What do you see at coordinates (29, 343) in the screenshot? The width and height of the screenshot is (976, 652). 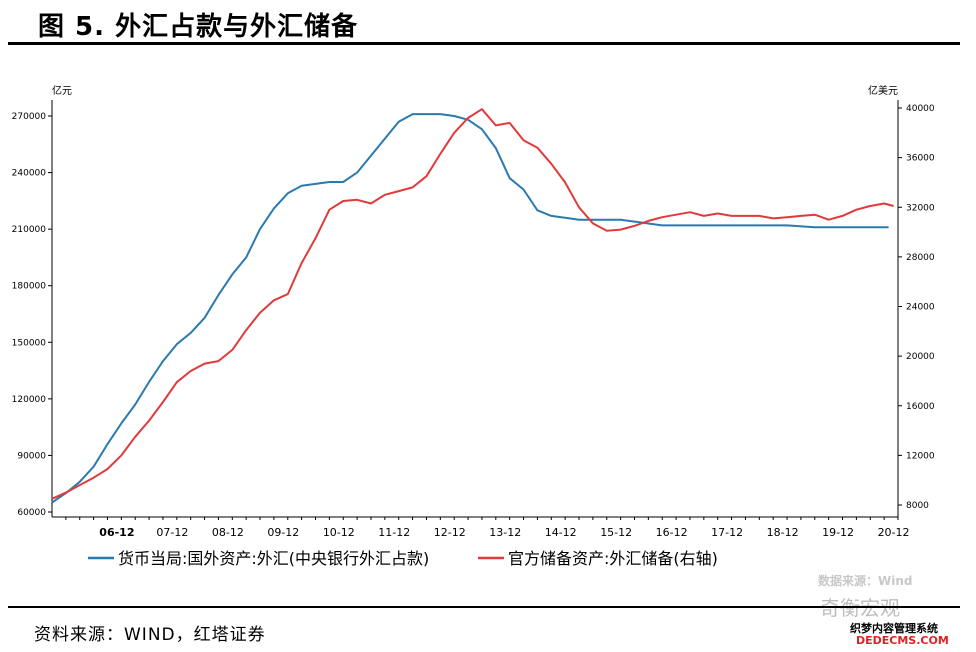 I see `left-tick-label: 150000` at bounding box center [29, 343].